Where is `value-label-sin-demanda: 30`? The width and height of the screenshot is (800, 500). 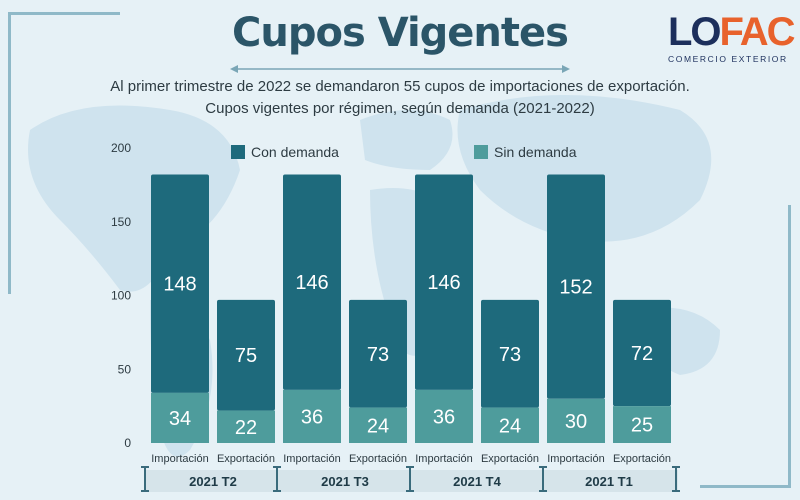
value-label-sin-demanda: 30 is located at coordinates (576, 422).